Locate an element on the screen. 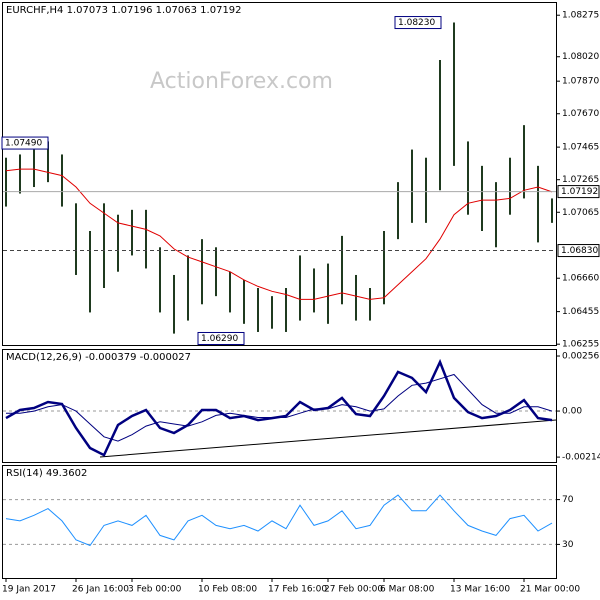 The width and height of the screenshot is (600, 600). y-tick-label: 0.00256 is located at coordinates (580, 357).